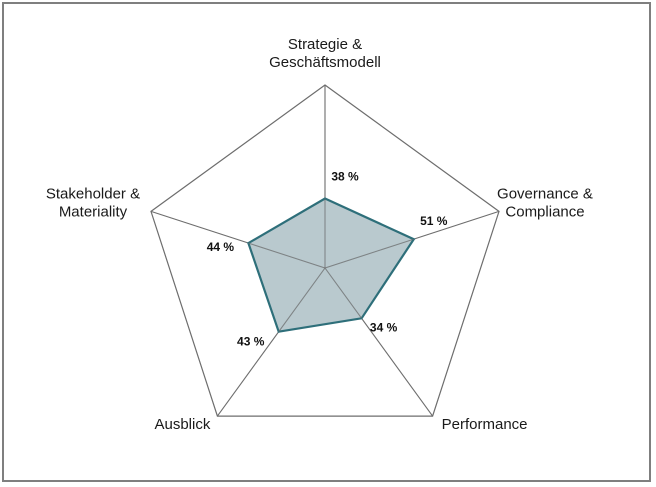 Image resolution: width=656 pixels, height=487 pixels. I want to click on radar-series-area, so click(331, 265).